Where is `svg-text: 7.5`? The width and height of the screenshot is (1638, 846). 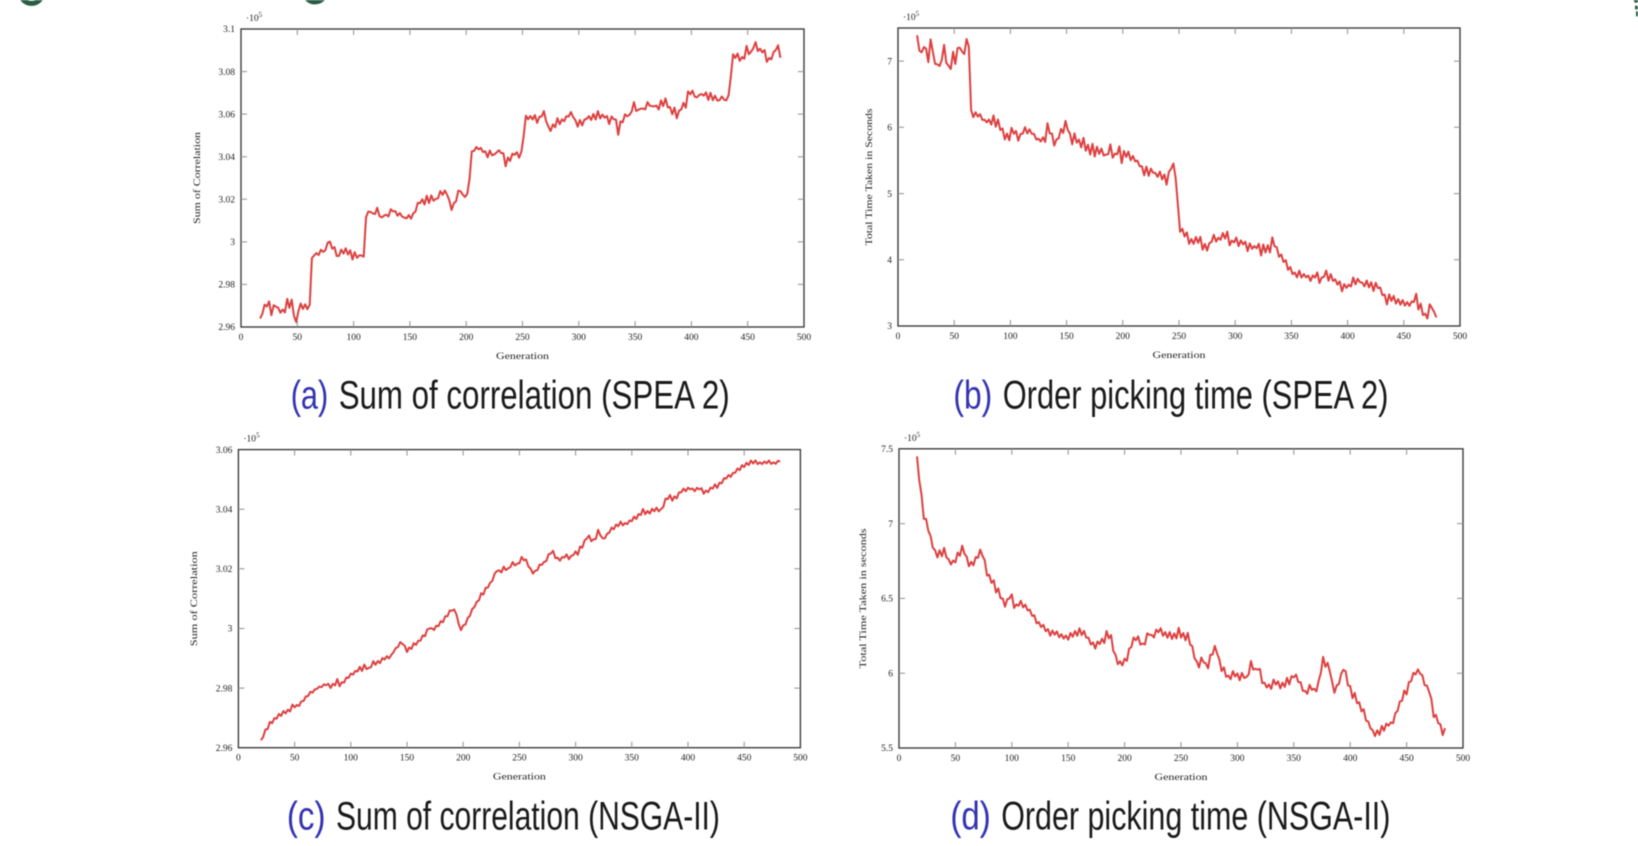 svg-text: 7.5 is located at coordinates (887, 450).